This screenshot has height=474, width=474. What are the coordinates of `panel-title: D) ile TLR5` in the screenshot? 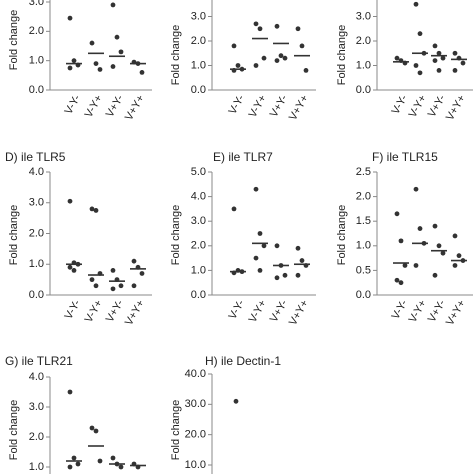 It's located at (35, 157).